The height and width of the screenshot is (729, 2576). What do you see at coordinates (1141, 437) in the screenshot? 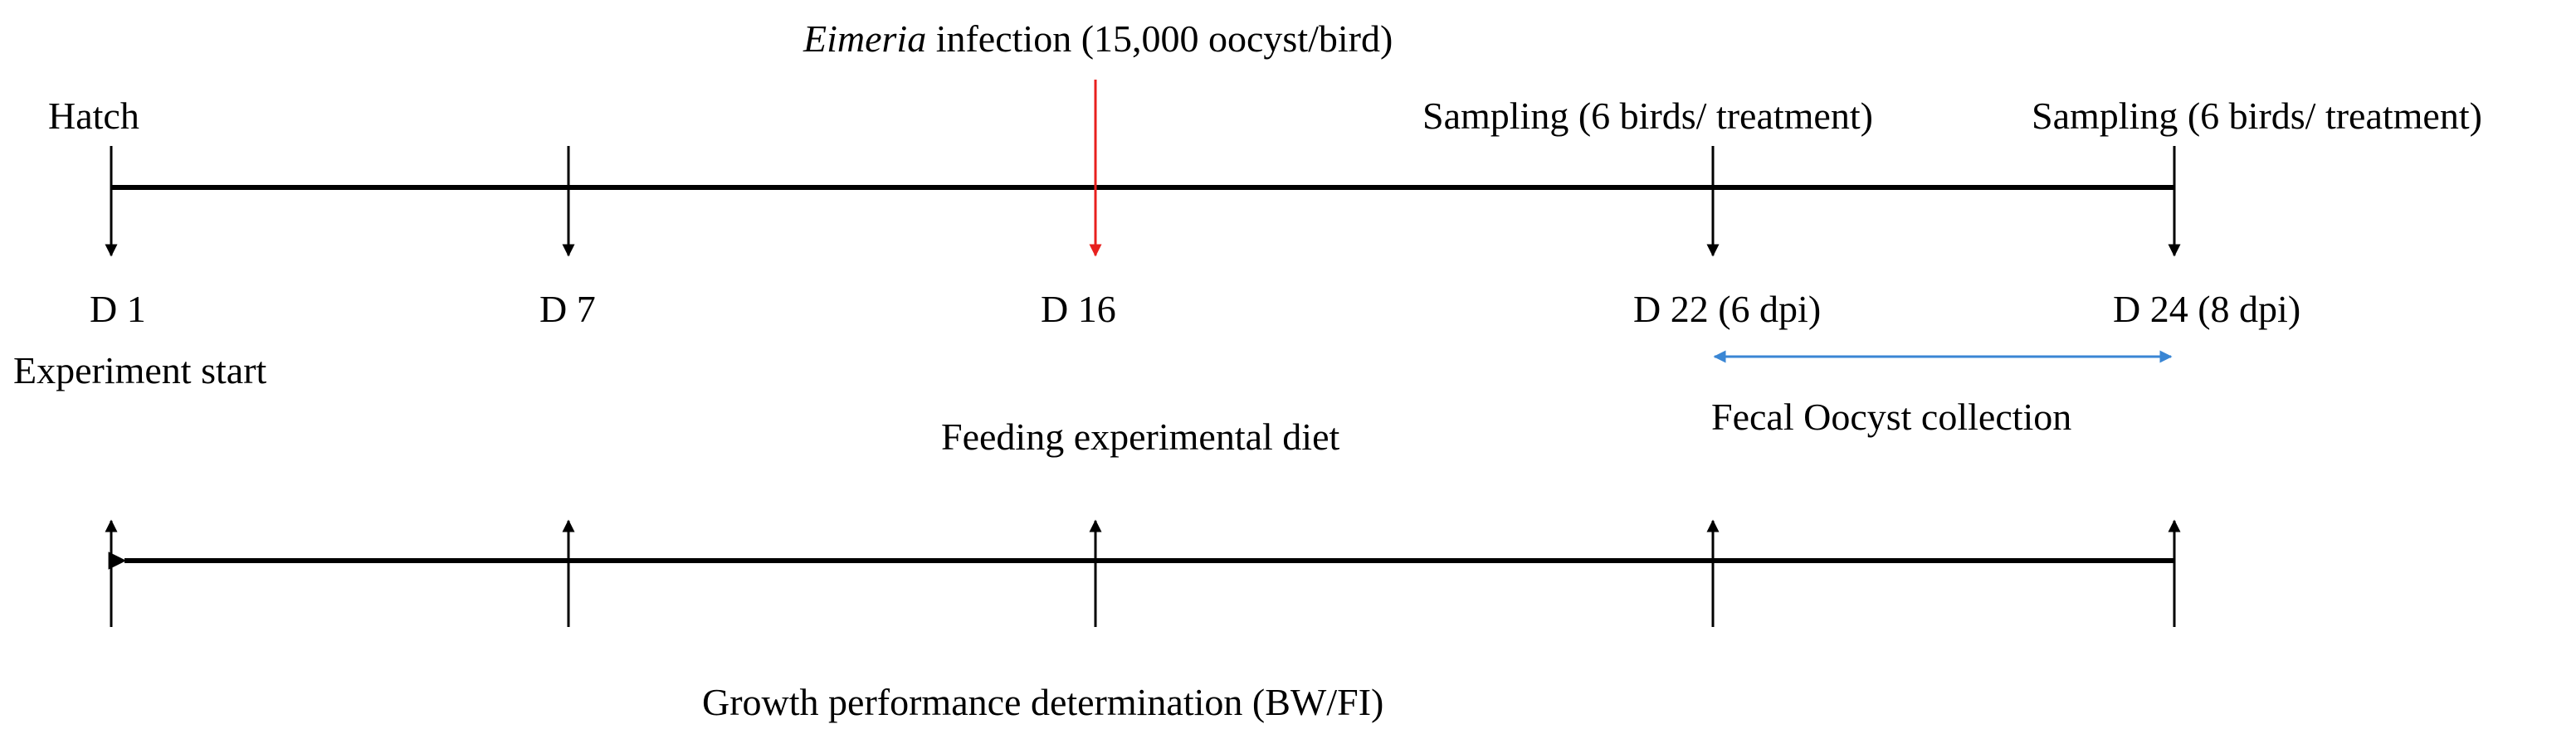
I see `feeding-label: Feeding experimental diet` at bounding box center [1141, 437].